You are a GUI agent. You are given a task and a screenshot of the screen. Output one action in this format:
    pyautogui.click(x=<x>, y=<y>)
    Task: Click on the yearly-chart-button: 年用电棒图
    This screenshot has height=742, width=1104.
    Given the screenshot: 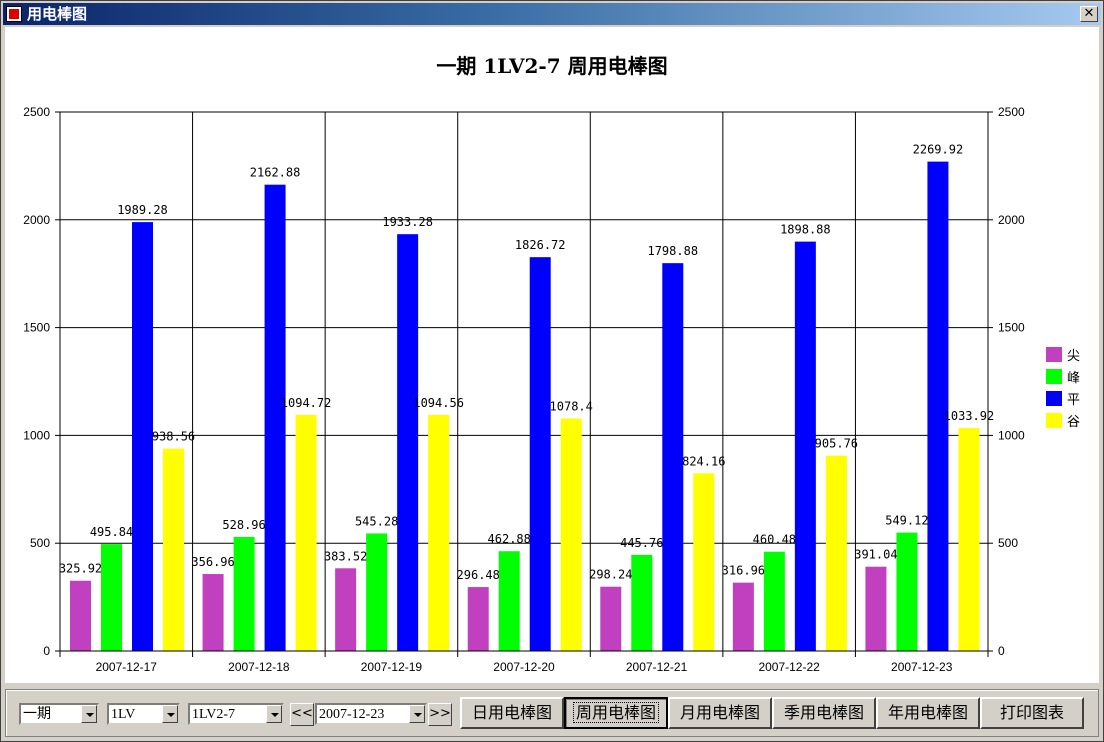 What is the action you would take?
    pyautogui.click(x=928, y=713)
    